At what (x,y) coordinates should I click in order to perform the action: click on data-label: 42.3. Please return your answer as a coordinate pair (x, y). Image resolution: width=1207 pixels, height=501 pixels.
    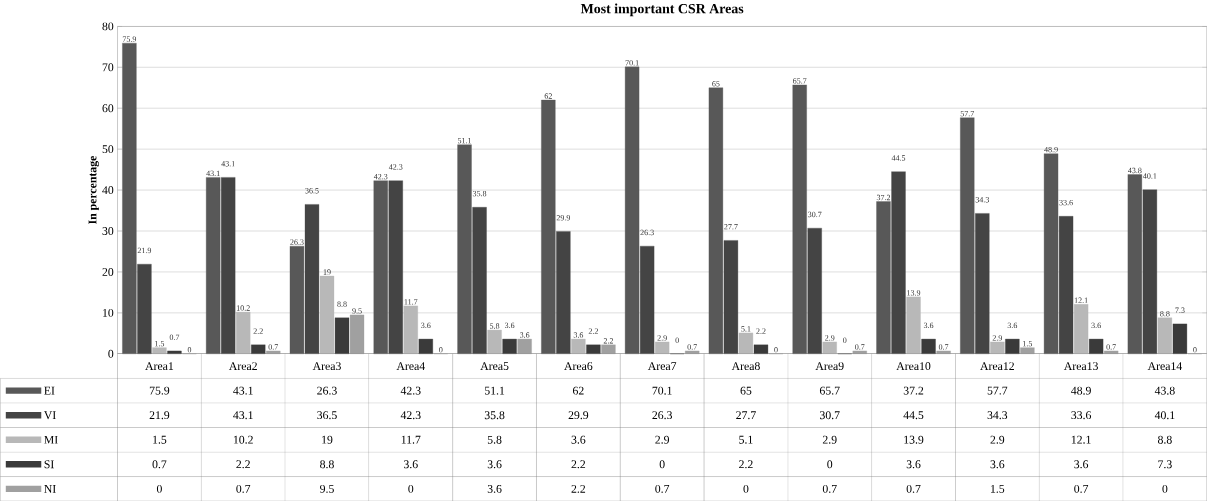
    Looking at the image, I should click on (410, 415).